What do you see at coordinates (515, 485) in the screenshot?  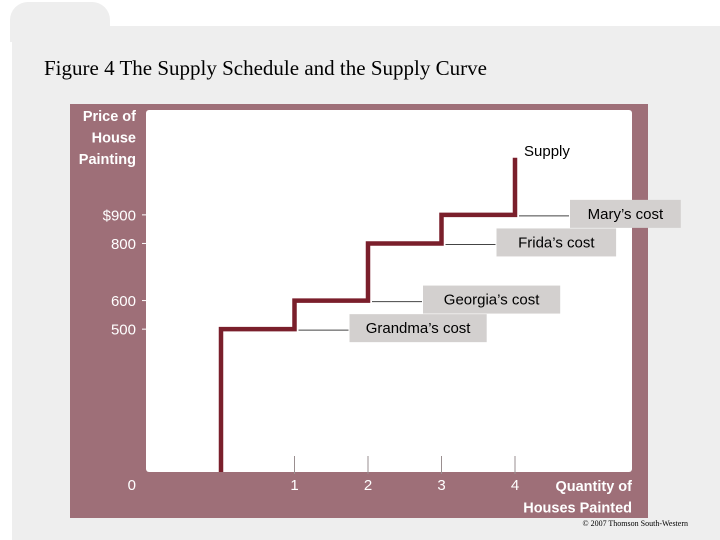 I see `x-tick-label: 4` at bounding box center [515, 485].